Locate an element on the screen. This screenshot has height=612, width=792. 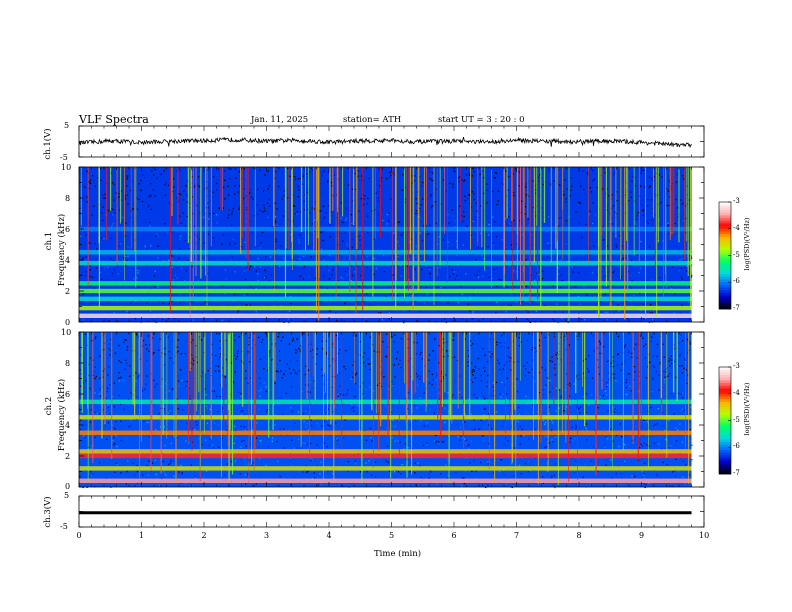
ch1-spec-ytick-2: 2 is located at coordinates (68, 291).